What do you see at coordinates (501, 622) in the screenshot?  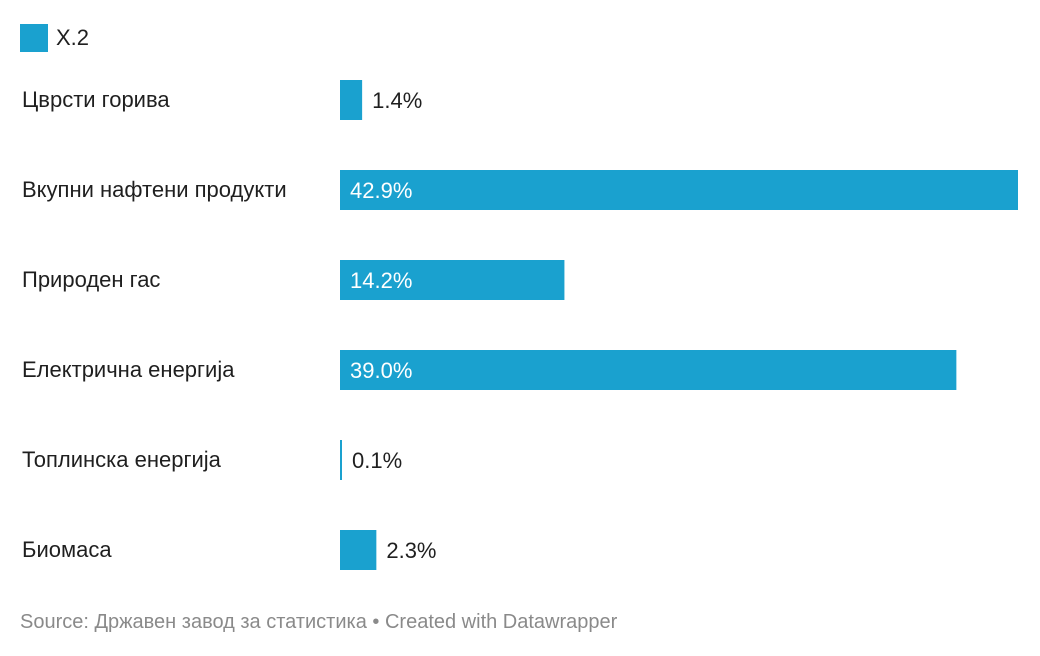 I see `credit-text: Created with Datawrapper` at bounding box center [501, 622].